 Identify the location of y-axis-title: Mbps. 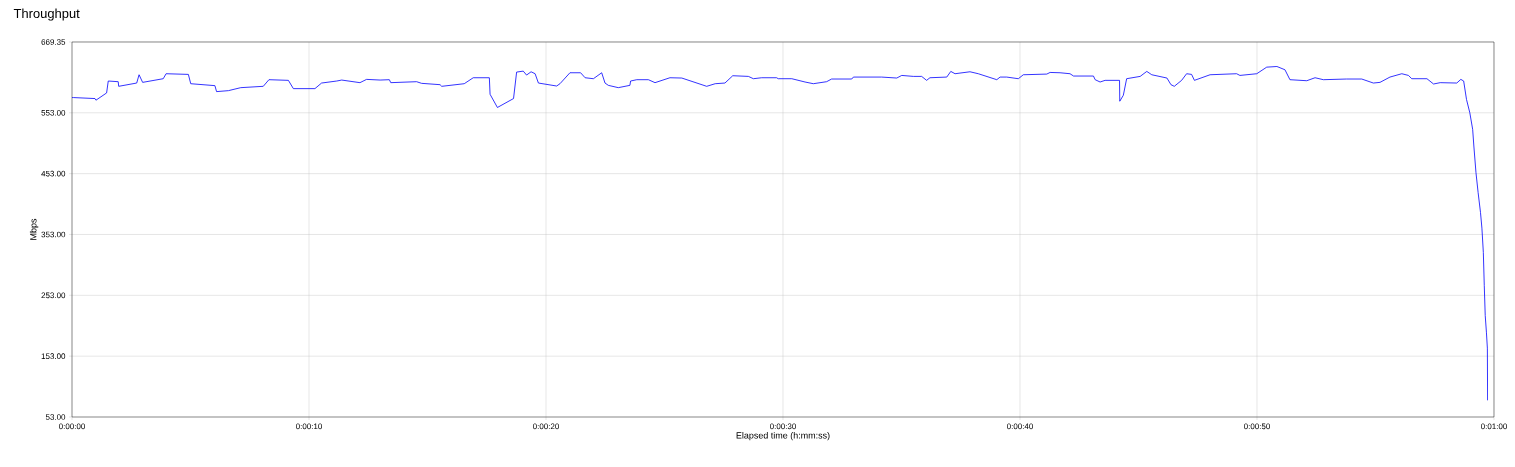
(34, 229).